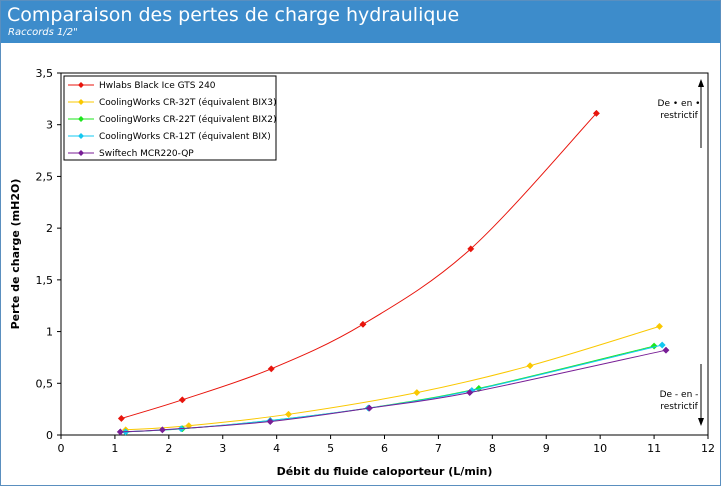 The width and height of the screenshot is (721, 486). I want to click on x-tick-label: 6, so click(384, 448).